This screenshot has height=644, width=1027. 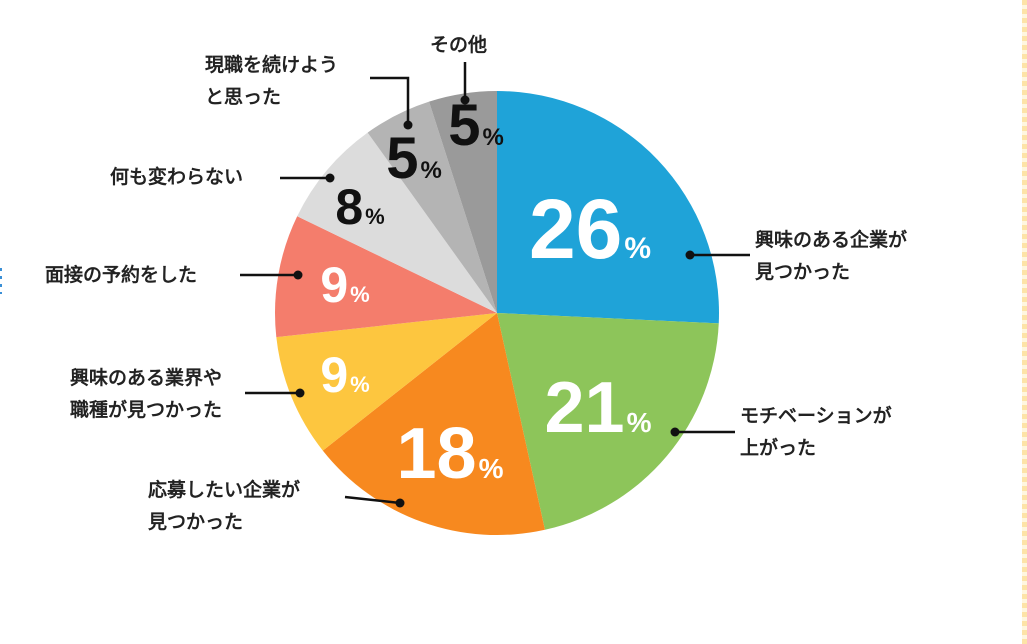 What do you see at coordinates (359, 207) in the screenshot?
I see `data-label: 8%` at bounding box center [359, 207].